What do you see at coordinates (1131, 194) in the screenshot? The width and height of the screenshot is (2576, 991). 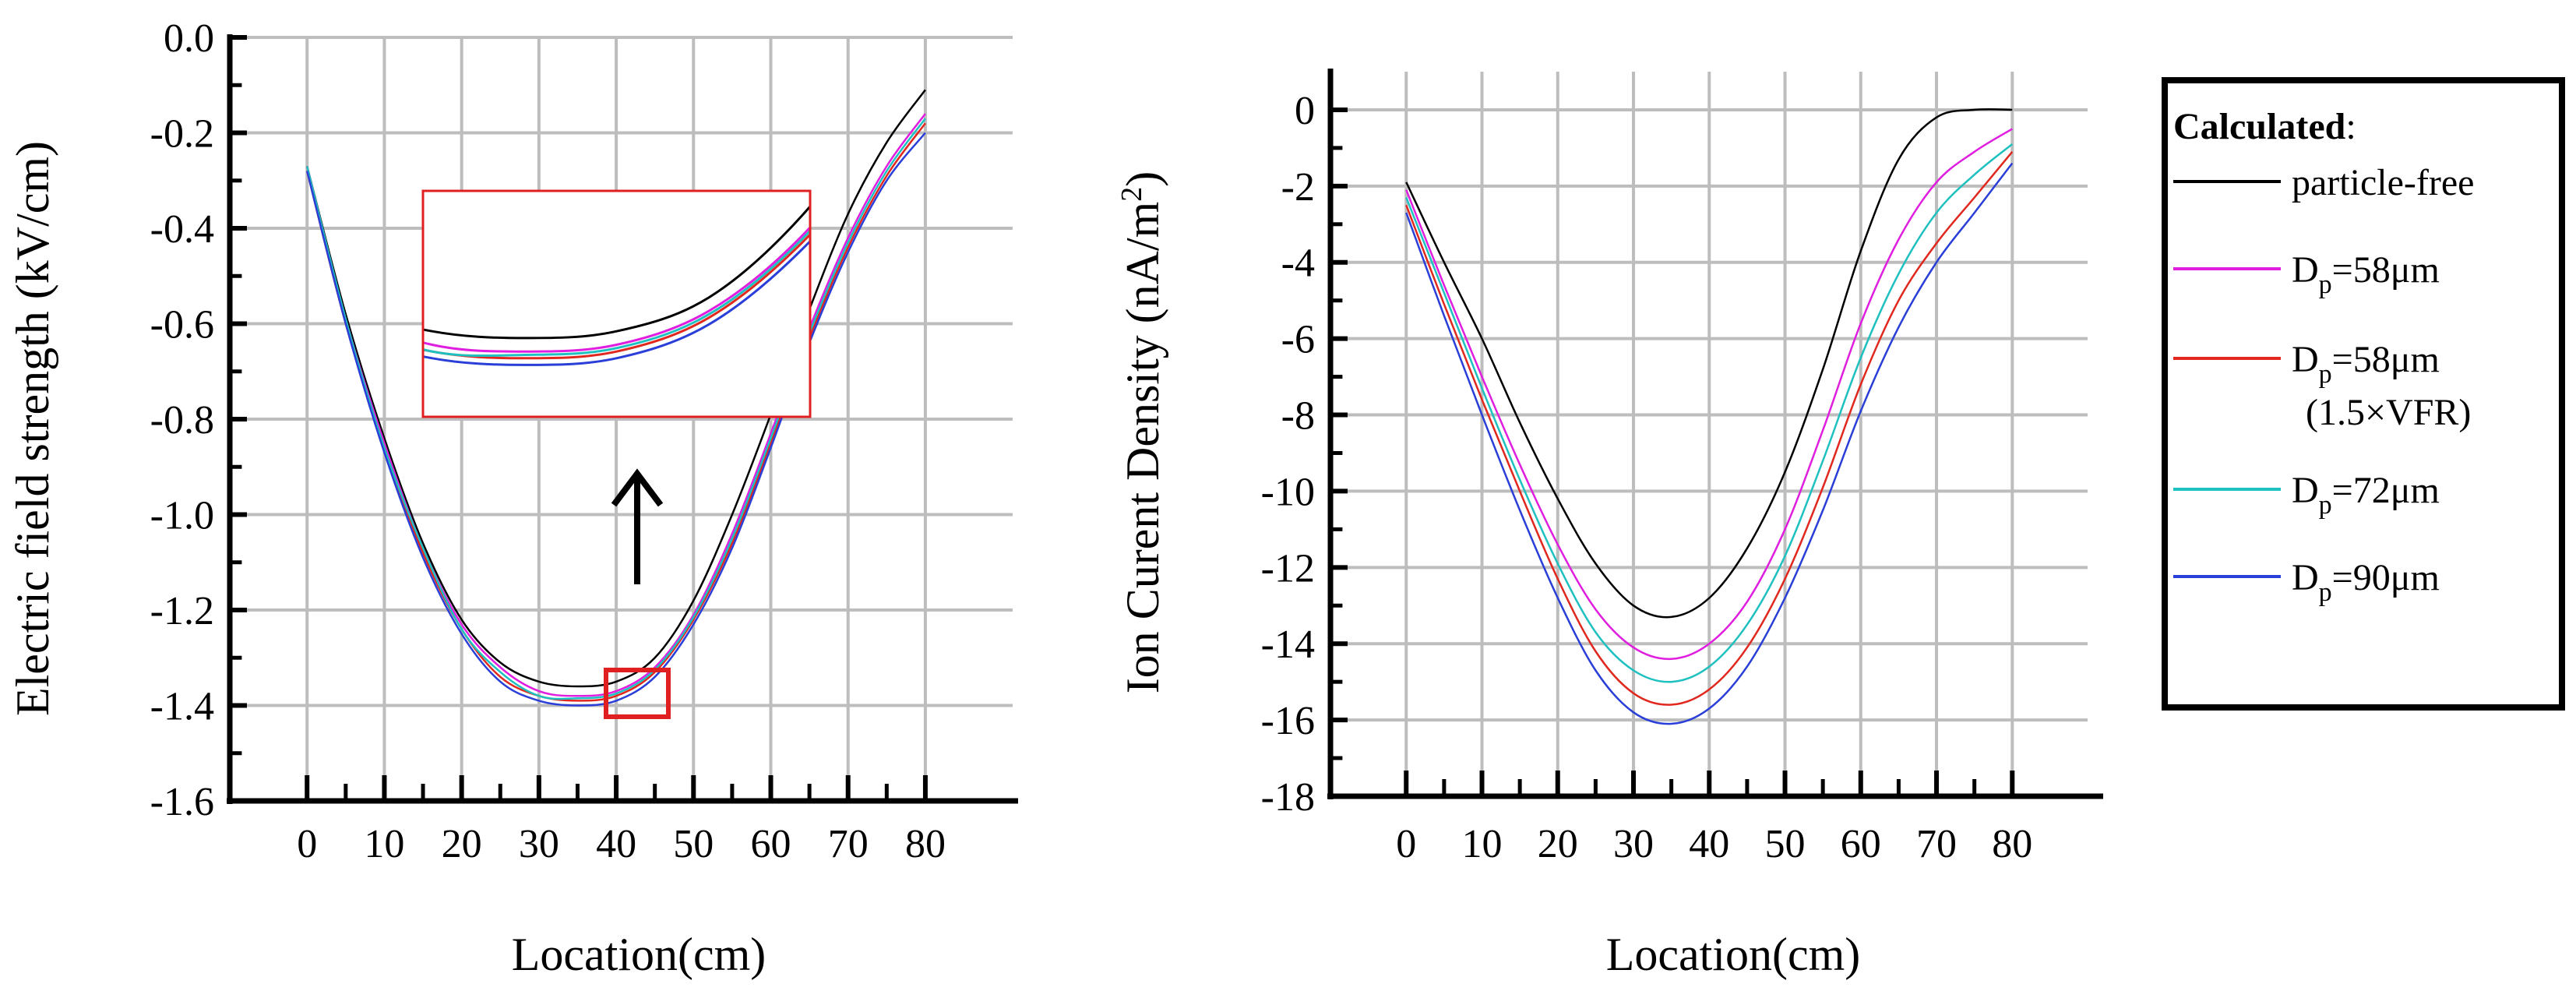 I see `right-y-axis-label-sup: 2` at bounding box center [1131, 194].